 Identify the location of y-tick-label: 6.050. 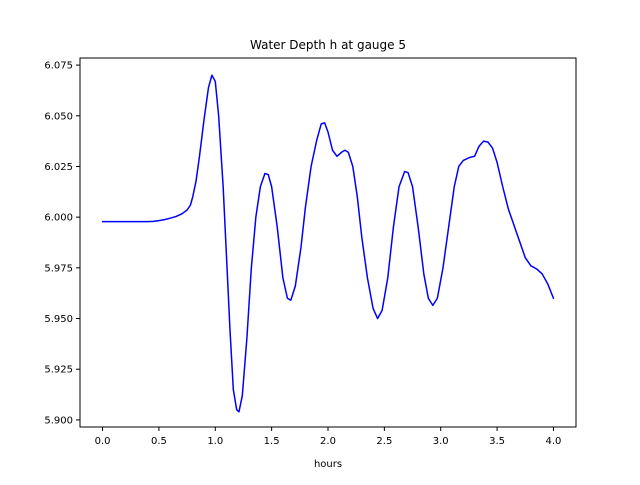
(58, 116).